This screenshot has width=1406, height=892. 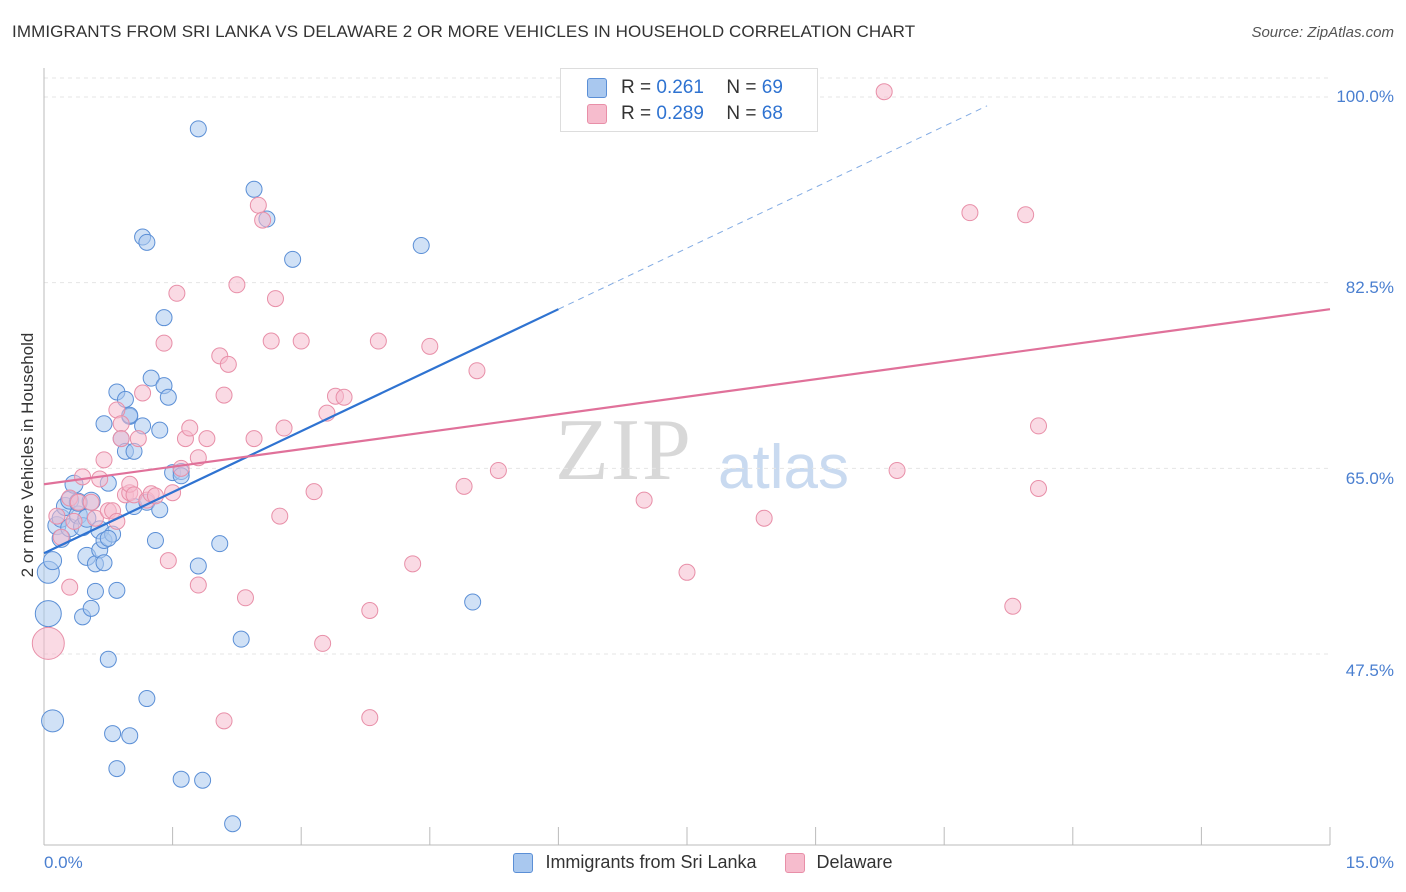 I want to click on legend-item-delaware: Delaware, so click(x=838, y=862).